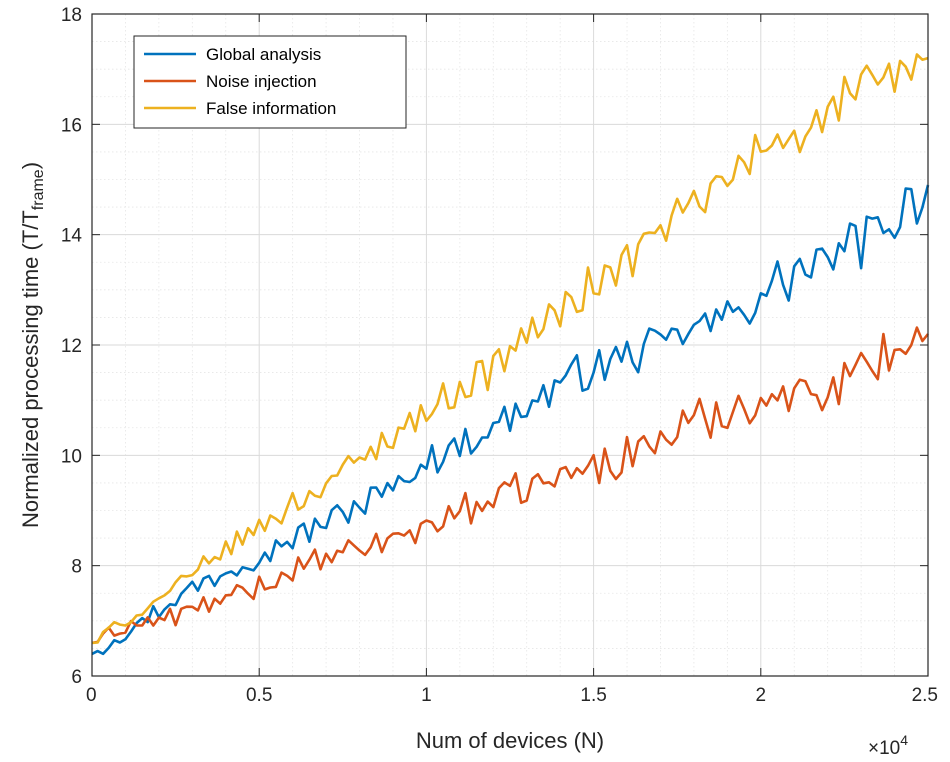 The width and height of the screenshot is (950, 762). I want to click on y-tick-label: 6, so click(76, 677).